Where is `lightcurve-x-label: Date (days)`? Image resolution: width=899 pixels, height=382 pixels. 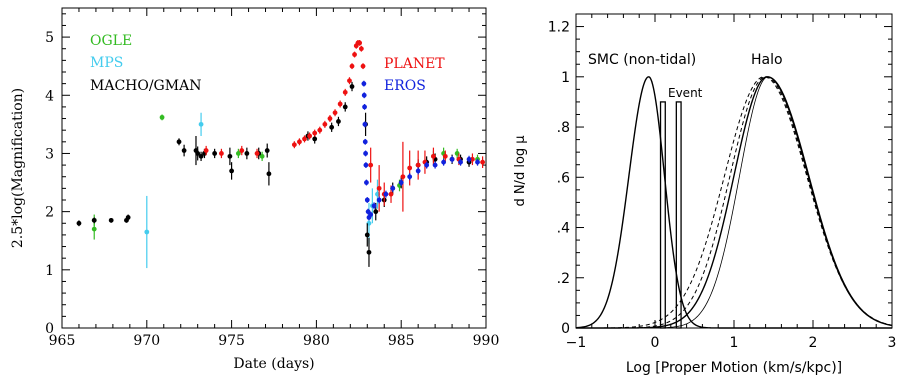
lightcurve-x-label: Date (days) is located at coordinates (273, 364).